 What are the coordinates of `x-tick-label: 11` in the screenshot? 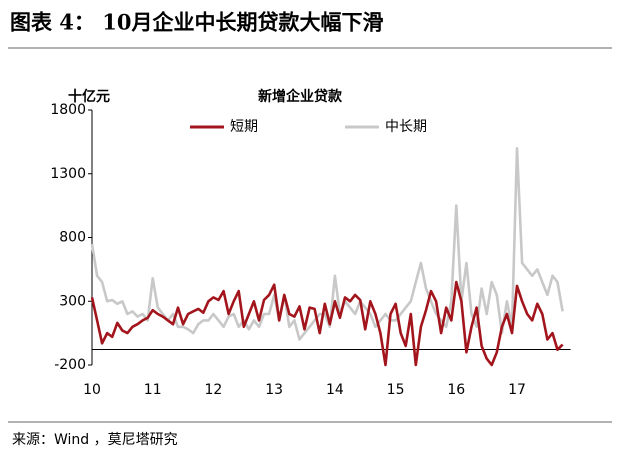 It's located at (153, 390).